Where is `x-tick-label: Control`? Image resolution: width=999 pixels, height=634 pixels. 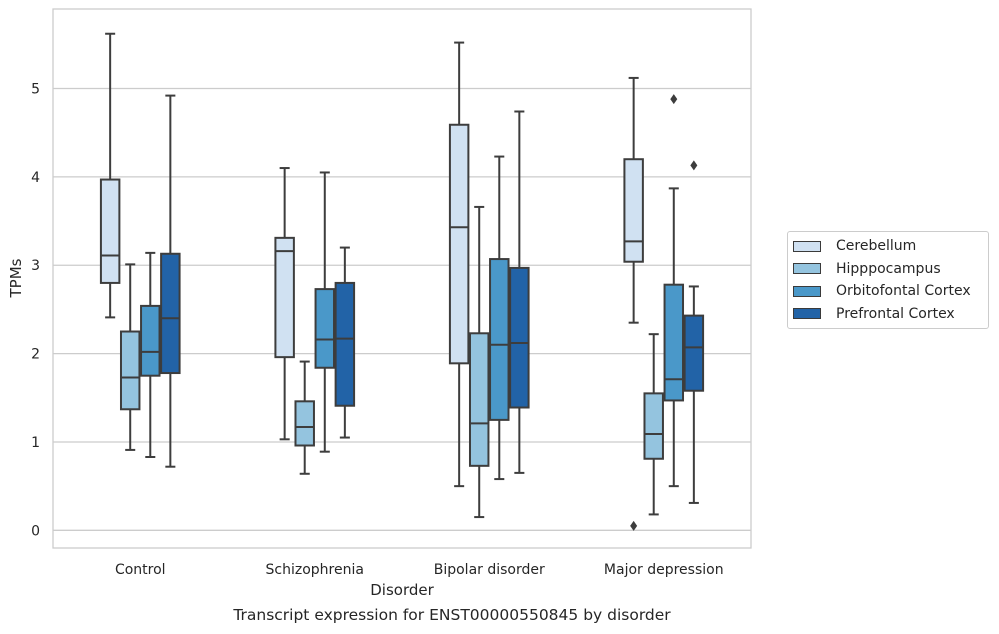 x-tick-label: Control is located at coordinates (140, 570).